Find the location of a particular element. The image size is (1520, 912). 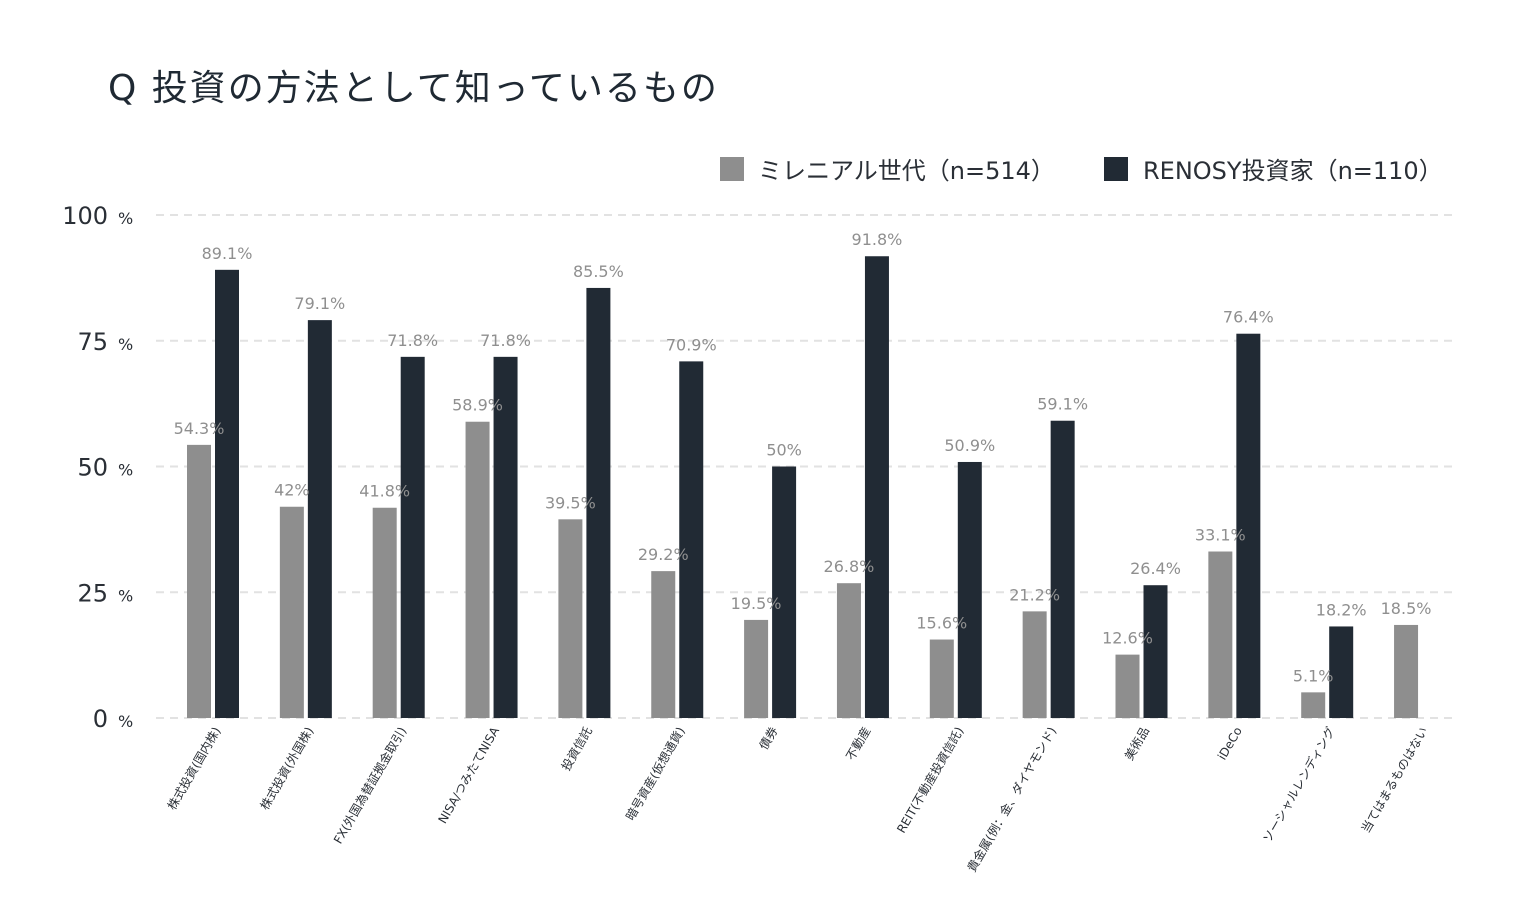

legend-label-millennial: ミレニアル世代（n=514） is located at coordinates (906, 171).